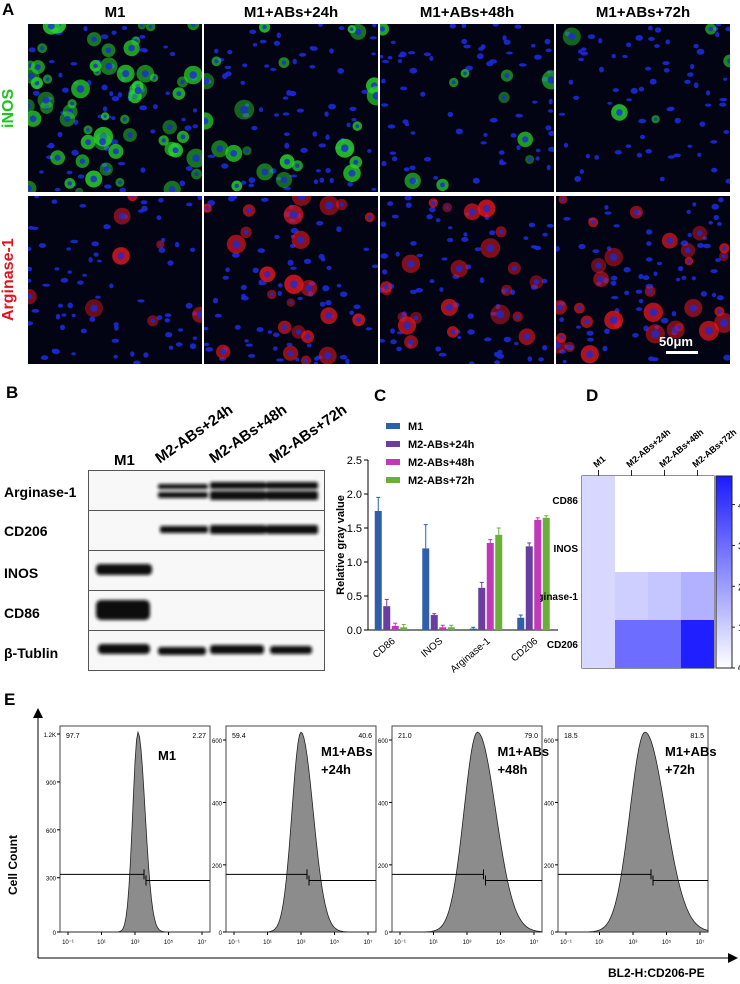  What do you see at coordinates (563, 645) in the screenshot?
I see `heatmap-row-label: CD206` at bounding box center [563, 645].